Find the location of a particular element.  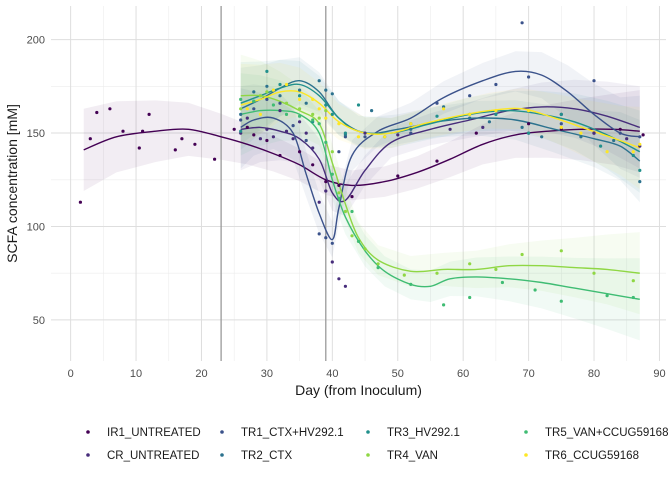

y-tick-label: 150 is located at coordinates (36, 134).